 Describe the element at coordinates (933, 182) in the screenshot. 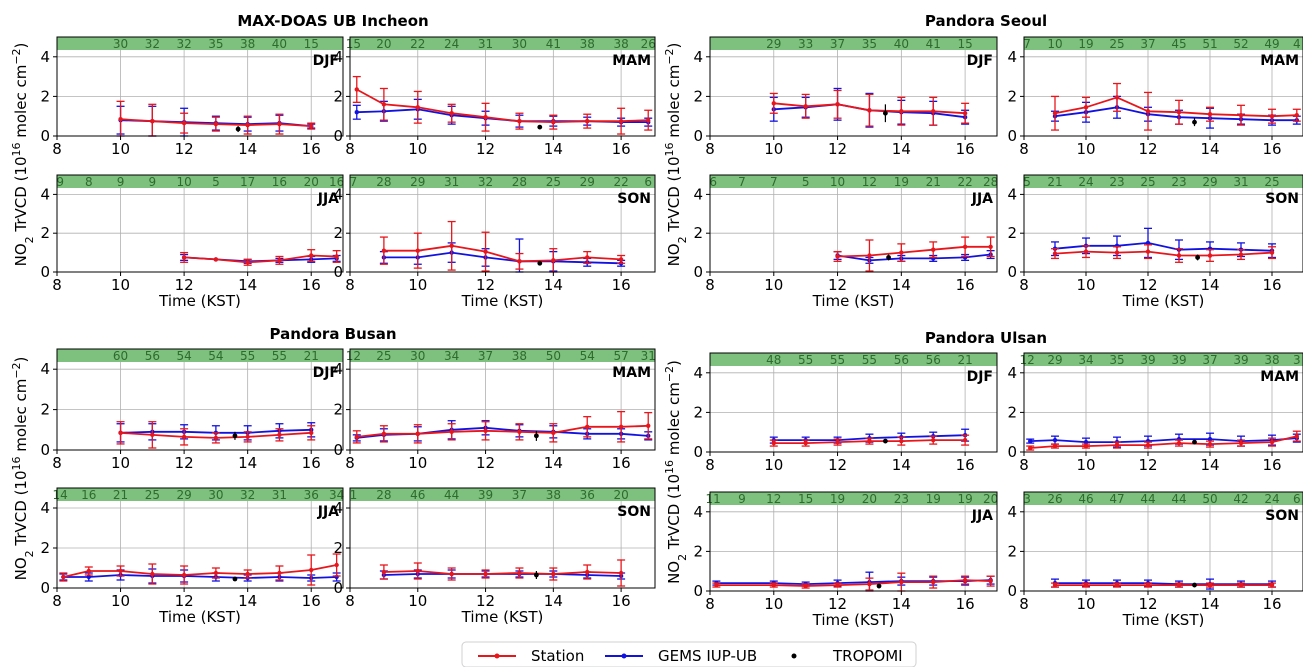

I see `count-label: 21` at that location.